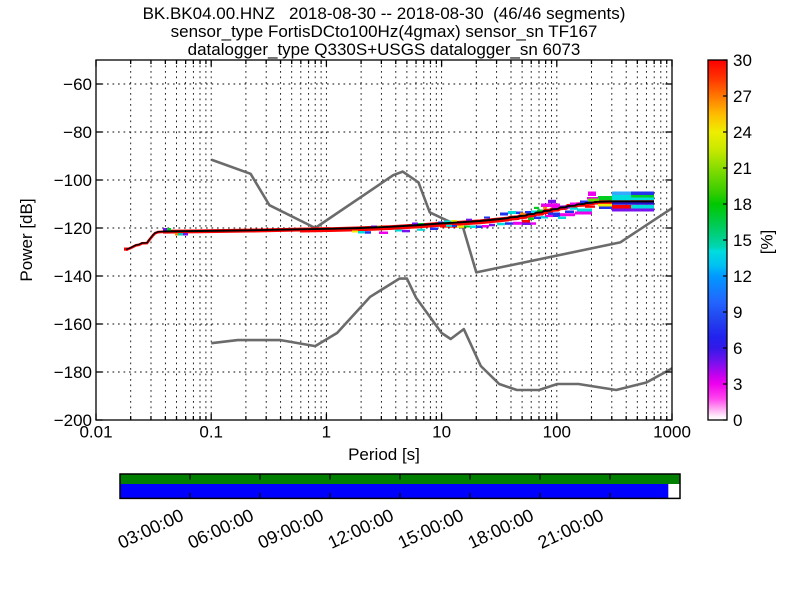  Describe the element at coordinates (742, 276) in the screenshot. I see `svg-text: 12` at that location.